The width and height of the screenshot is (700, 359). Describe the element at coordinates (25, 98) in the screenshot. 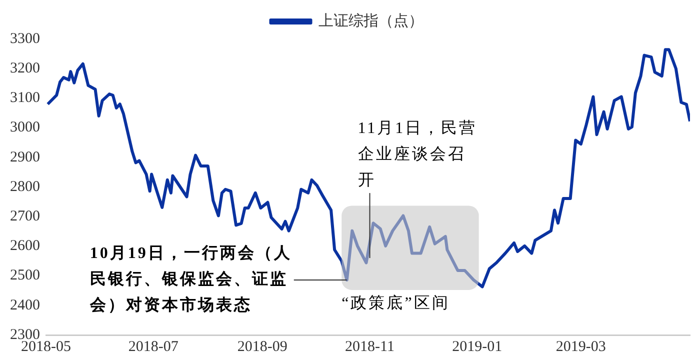

I see `y-tick-label: 3100` at that location.